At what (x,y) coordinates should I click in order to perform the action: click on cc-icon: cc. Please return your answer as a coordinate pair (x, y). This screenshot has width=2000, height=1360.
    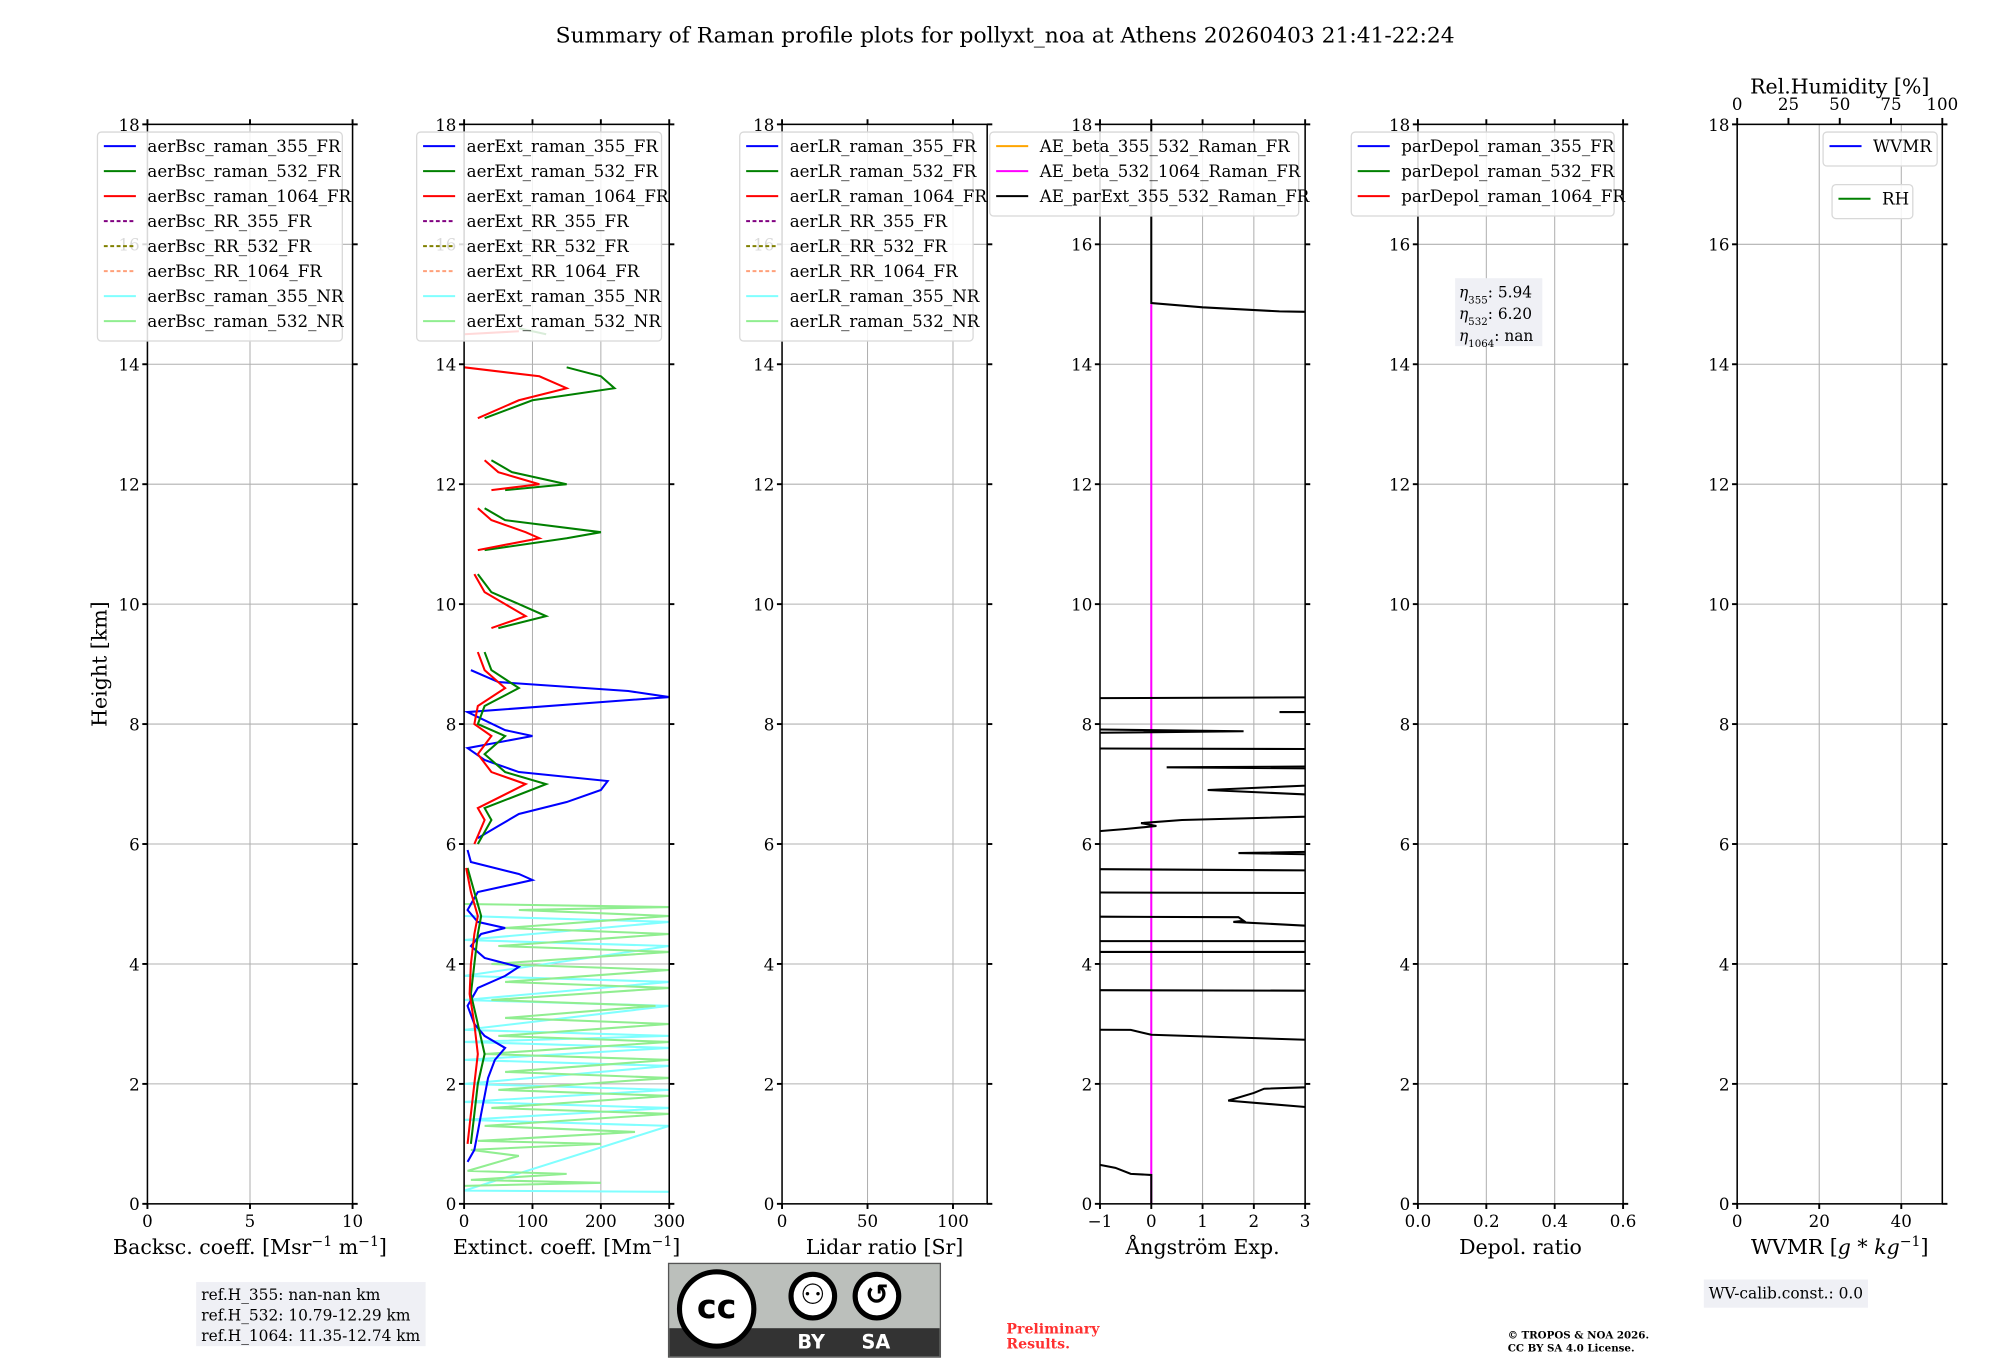
    Looking at the image, I should click on (716, 1309).